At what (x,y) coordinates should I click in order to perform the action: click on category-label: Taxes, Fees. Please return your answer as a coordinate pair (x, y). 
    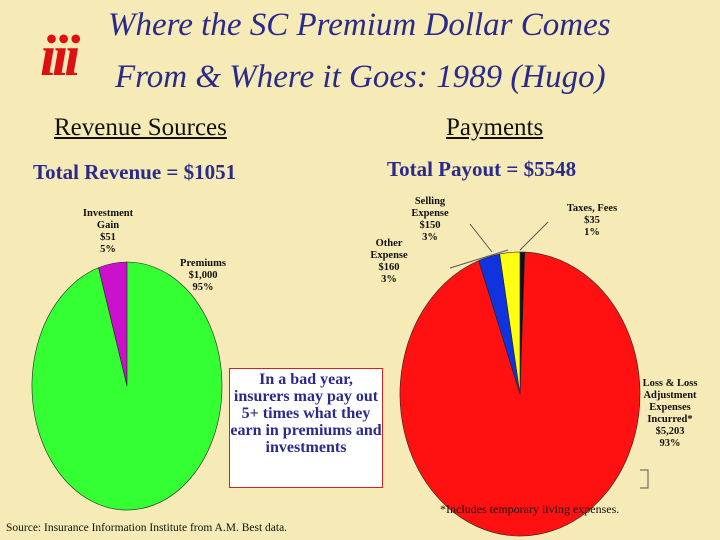
    Looking at the image, I should click on (592, 208).